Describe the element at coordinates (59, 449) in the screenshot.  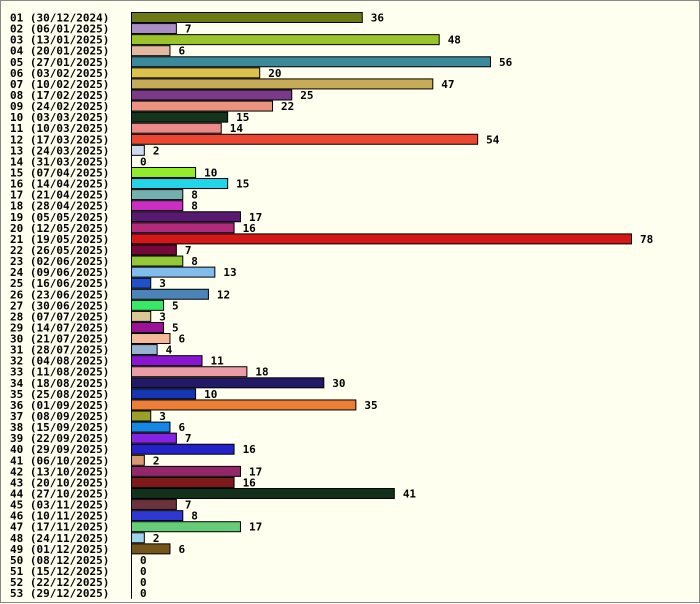
I see `category-label: 40 (29/09/2025)` at that location.